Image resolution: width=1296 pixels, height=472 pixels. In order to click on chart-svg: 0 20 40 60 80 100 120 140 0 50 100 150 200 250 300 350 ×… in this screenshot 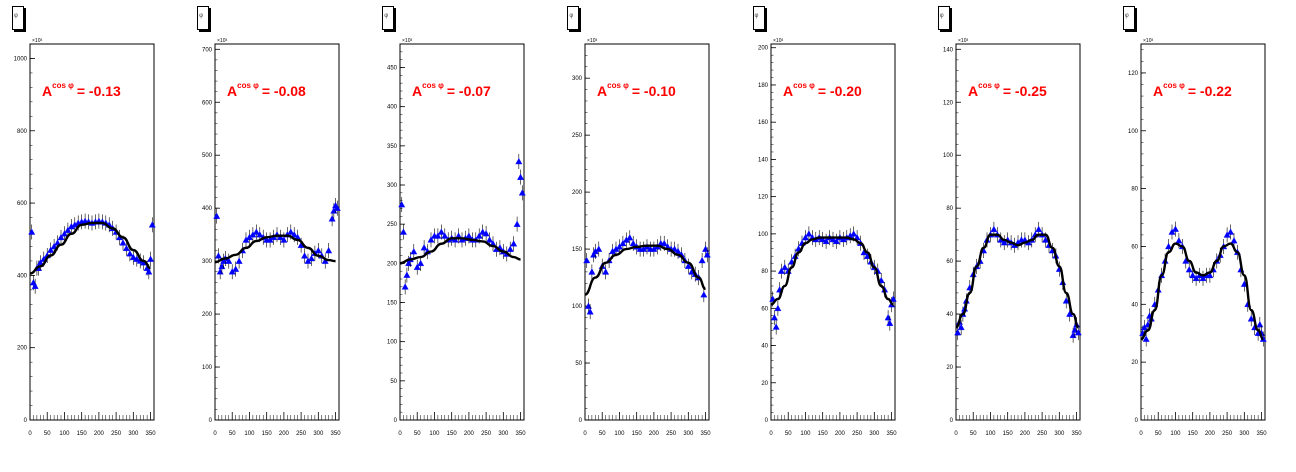, I will do `click(1012, 237)`.